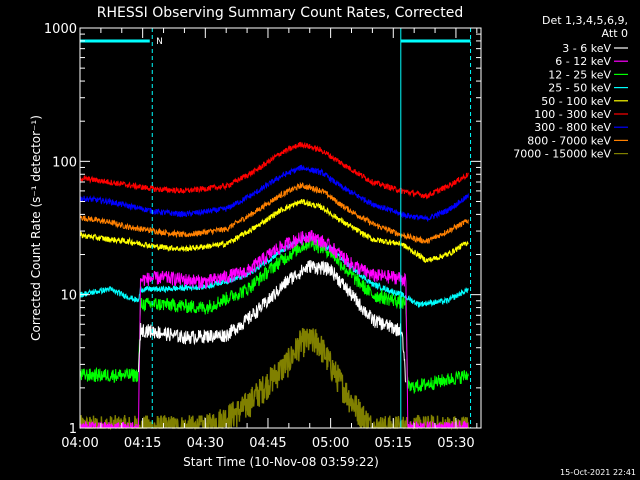 Image resolution: width=640 pixels, height=480 pixels. What do you see at coordinates (598, 472) in the screenshot?
I see `footer-timestamp: 15-Oct-2021 22:41` at bounding box center [598, 472].